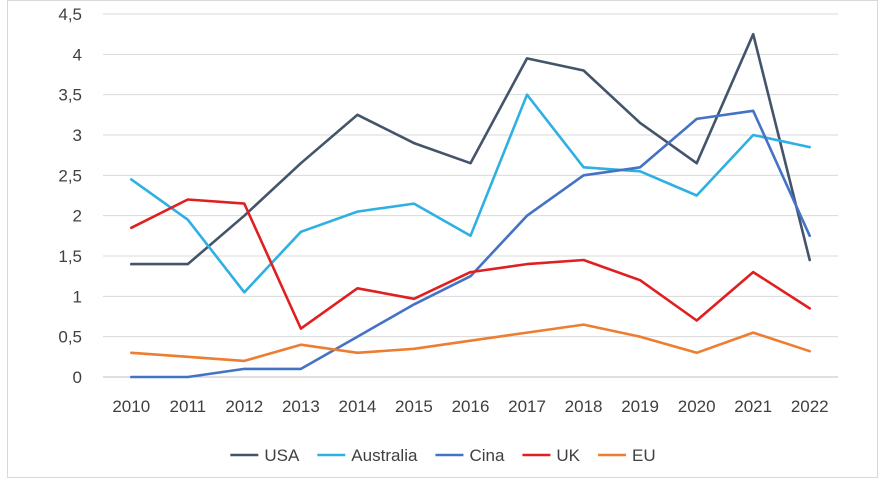 The width and height of the screenshot is (886, 484). Describe the element at coordinates (568, 455) in the screenshot. I see `legend-label-uk: UK` at that location.